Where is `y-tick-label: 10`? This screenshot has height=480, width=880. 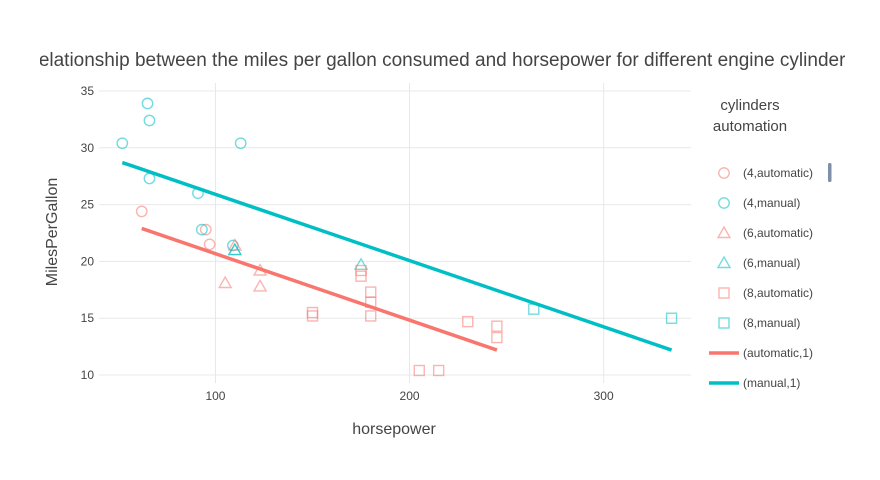 y-tick-label: 10 is located at coordinates (88, 375).